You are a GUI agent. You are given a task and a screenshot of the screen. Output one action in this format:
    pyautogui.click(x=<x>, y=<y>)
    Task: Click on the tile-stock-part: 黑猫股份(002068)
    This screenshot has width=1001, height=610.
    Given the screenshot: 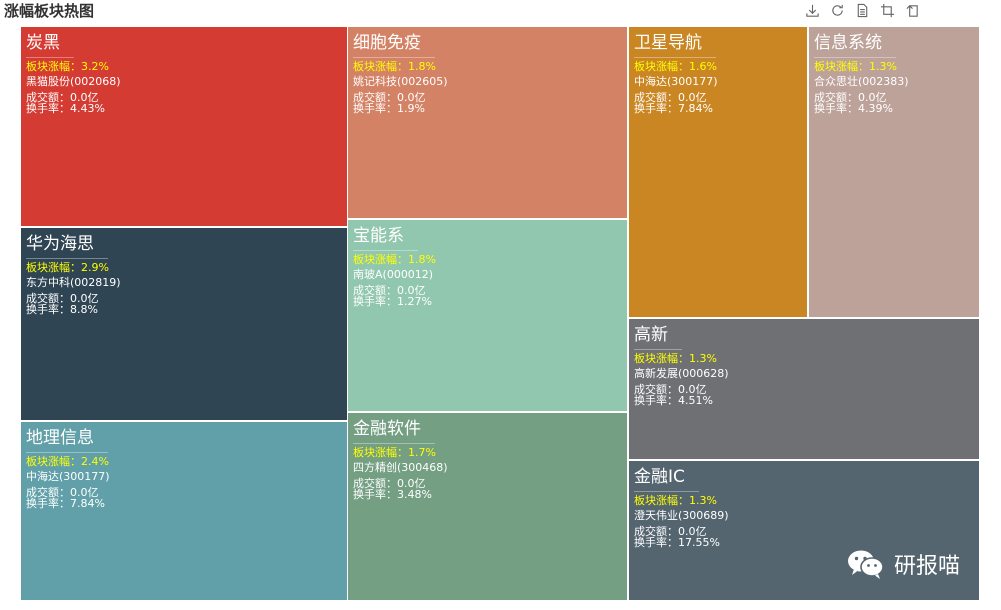 What is the action you would take?
    pyautogui.click(x=73, y=81)
    